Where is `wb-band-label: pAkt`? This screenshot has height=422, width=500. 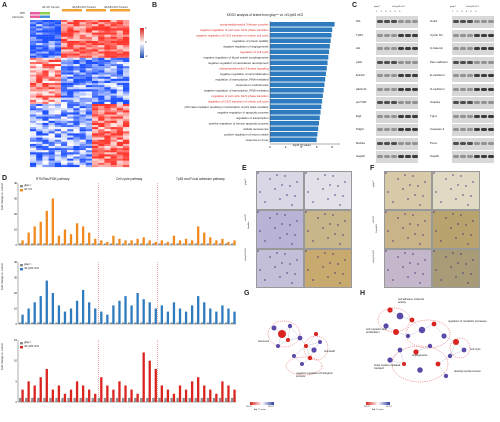 wb-band-label: pAkt is located at coordinates (359, 61).